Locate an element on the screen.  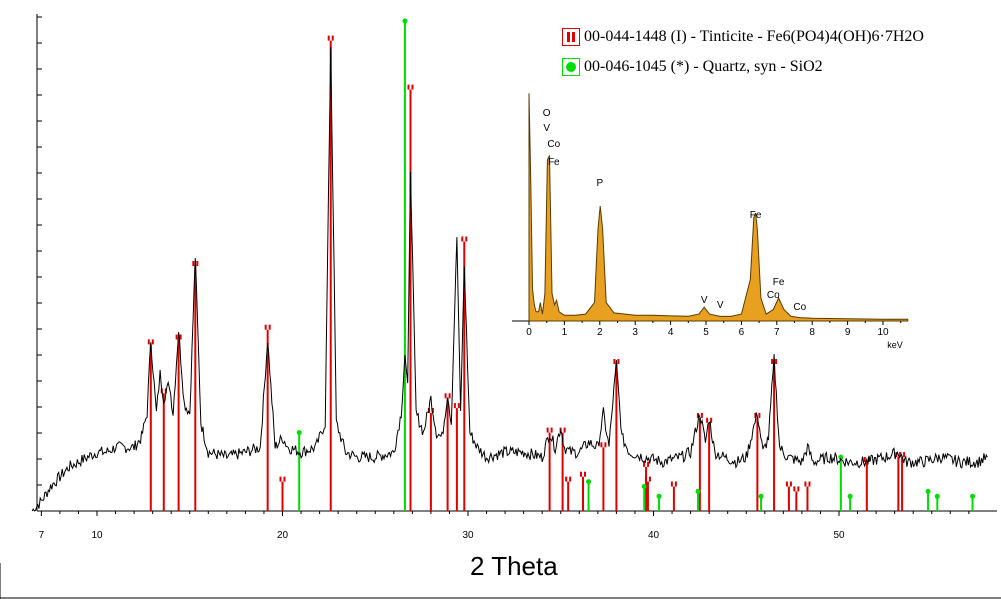
inset-x-tick-label: 2 is located at coordinates (600, 332).